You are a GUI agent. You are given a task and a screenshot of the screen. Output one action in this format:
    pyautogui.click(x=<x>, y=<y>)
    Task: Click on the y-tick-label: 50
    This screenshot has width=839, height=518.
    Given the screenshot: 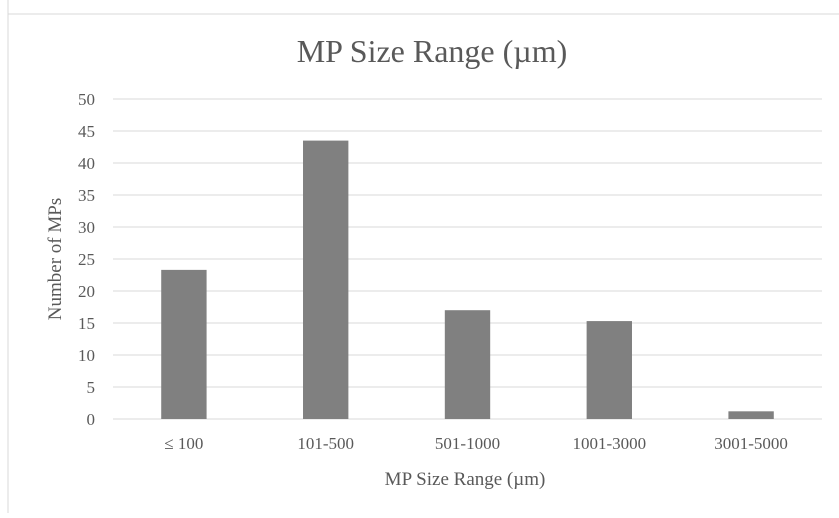 What is the action you would take?
    pyautogui.click(x=86, y=99)
    